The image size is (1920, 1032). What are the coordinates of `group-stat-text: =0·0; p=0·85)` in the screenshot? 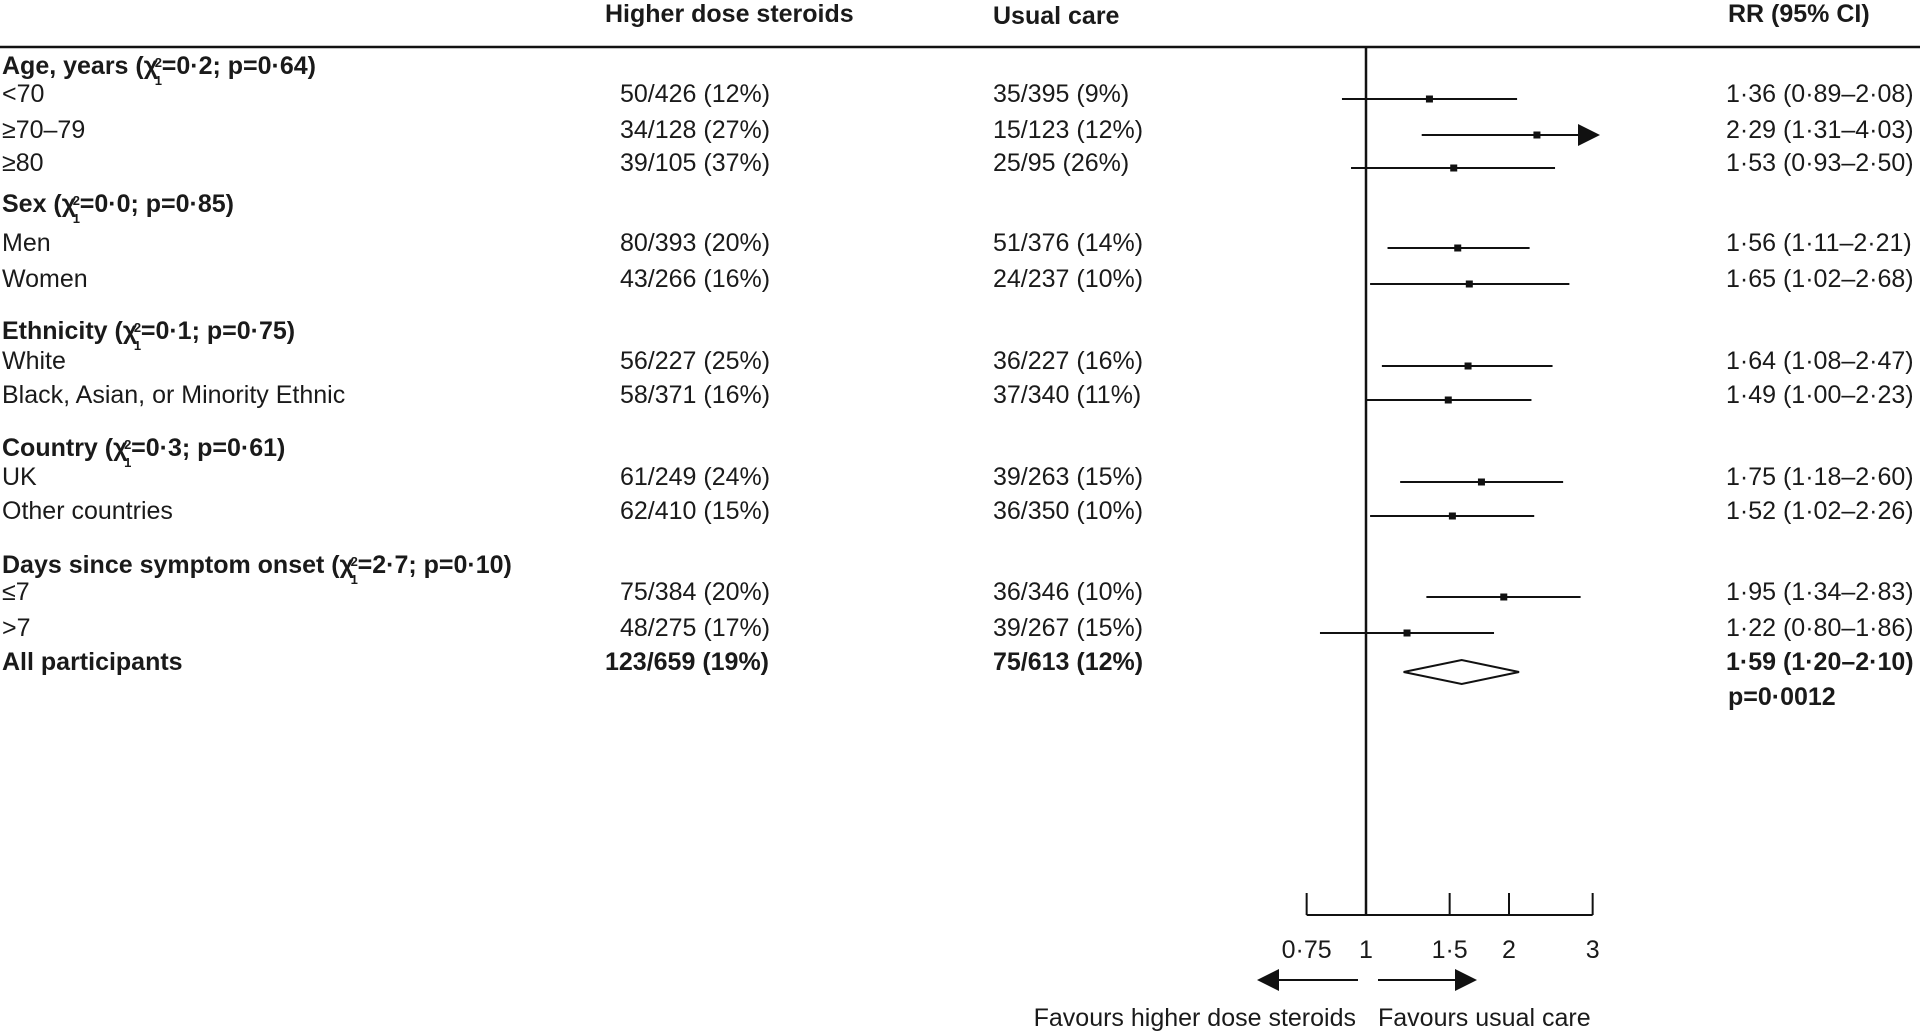 It's located at (157, 204).